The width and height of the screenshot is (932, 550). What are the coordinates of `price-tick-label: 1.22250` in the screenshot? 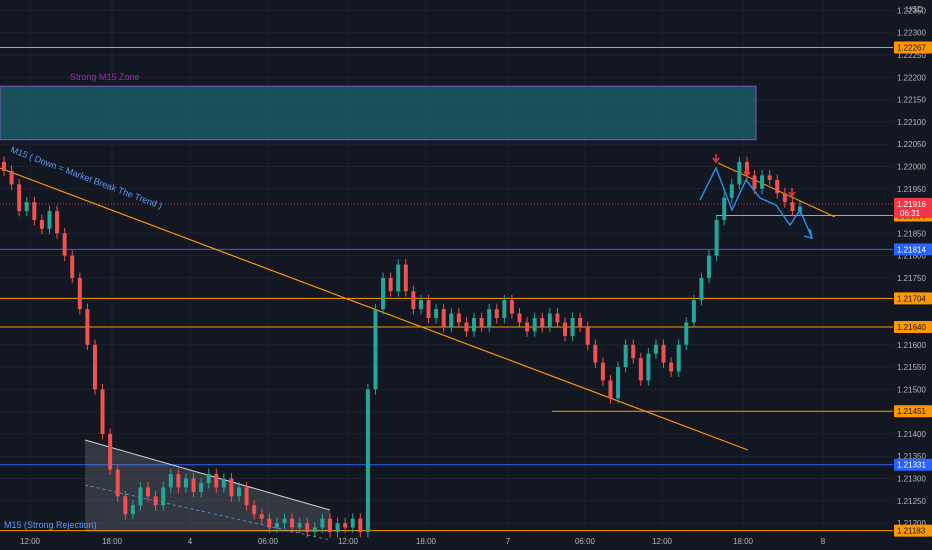 It's located at (911, 55).